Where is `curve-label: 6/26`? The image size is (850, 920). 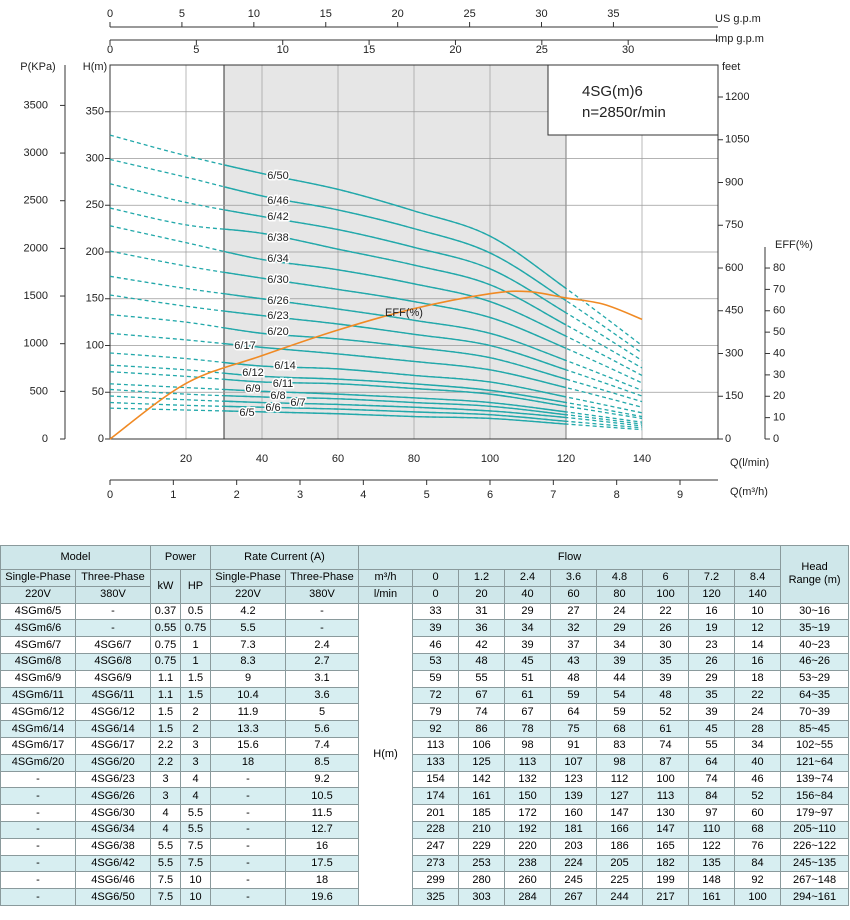 curve-label: 6/26 is located at coordinates (277, 301).